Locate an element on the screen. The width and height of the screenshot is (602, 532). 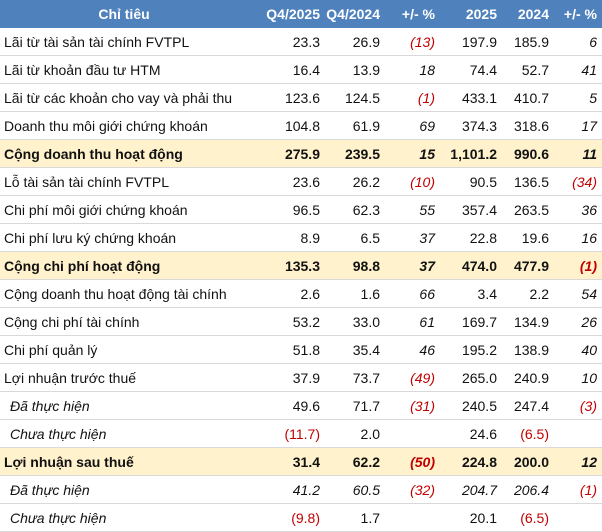
cell-value: 6.5 is located at coordinates (355, 237).